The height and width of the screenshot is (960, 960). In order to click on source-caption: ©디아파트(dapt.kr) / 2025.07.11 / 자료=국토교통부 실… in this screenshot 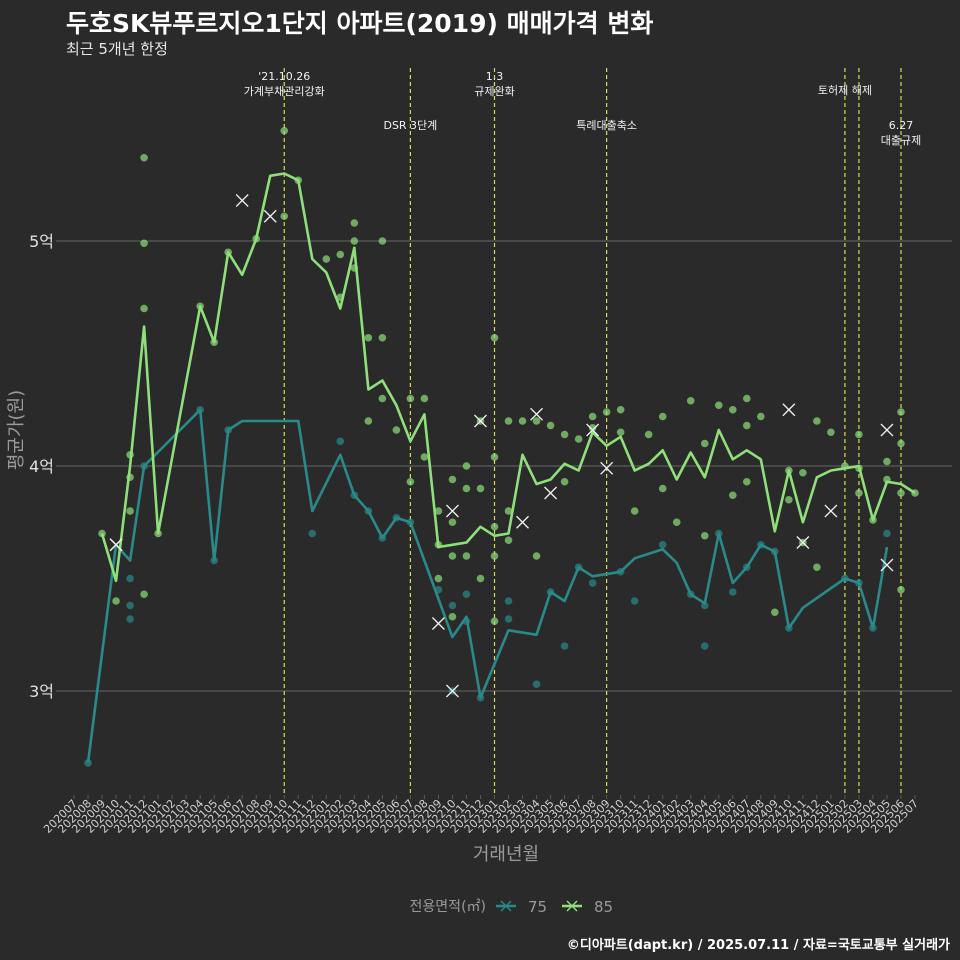, I will do `click(758, 945)`.